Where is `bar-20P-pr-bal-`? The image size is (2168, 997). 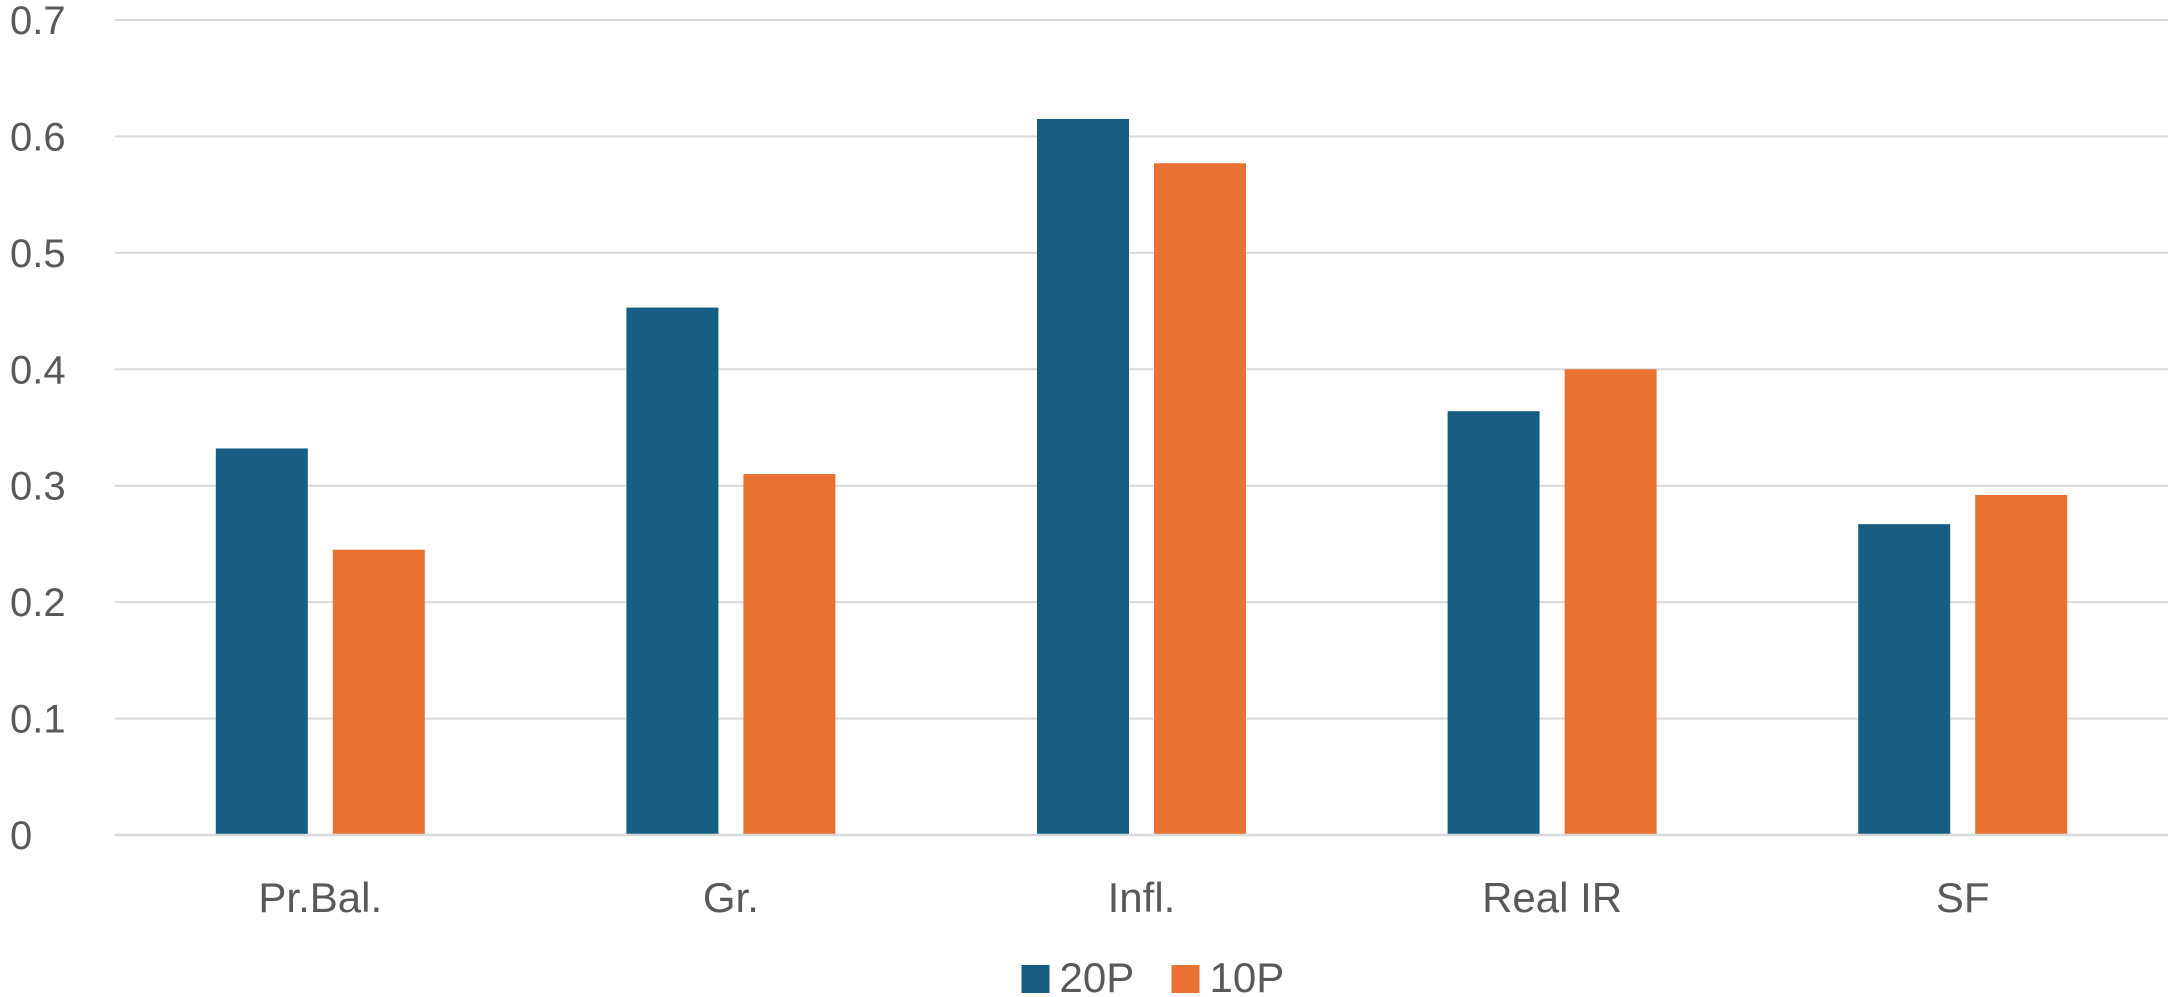 bar-20P-pr-bal- is located at coordinates (261, 641).